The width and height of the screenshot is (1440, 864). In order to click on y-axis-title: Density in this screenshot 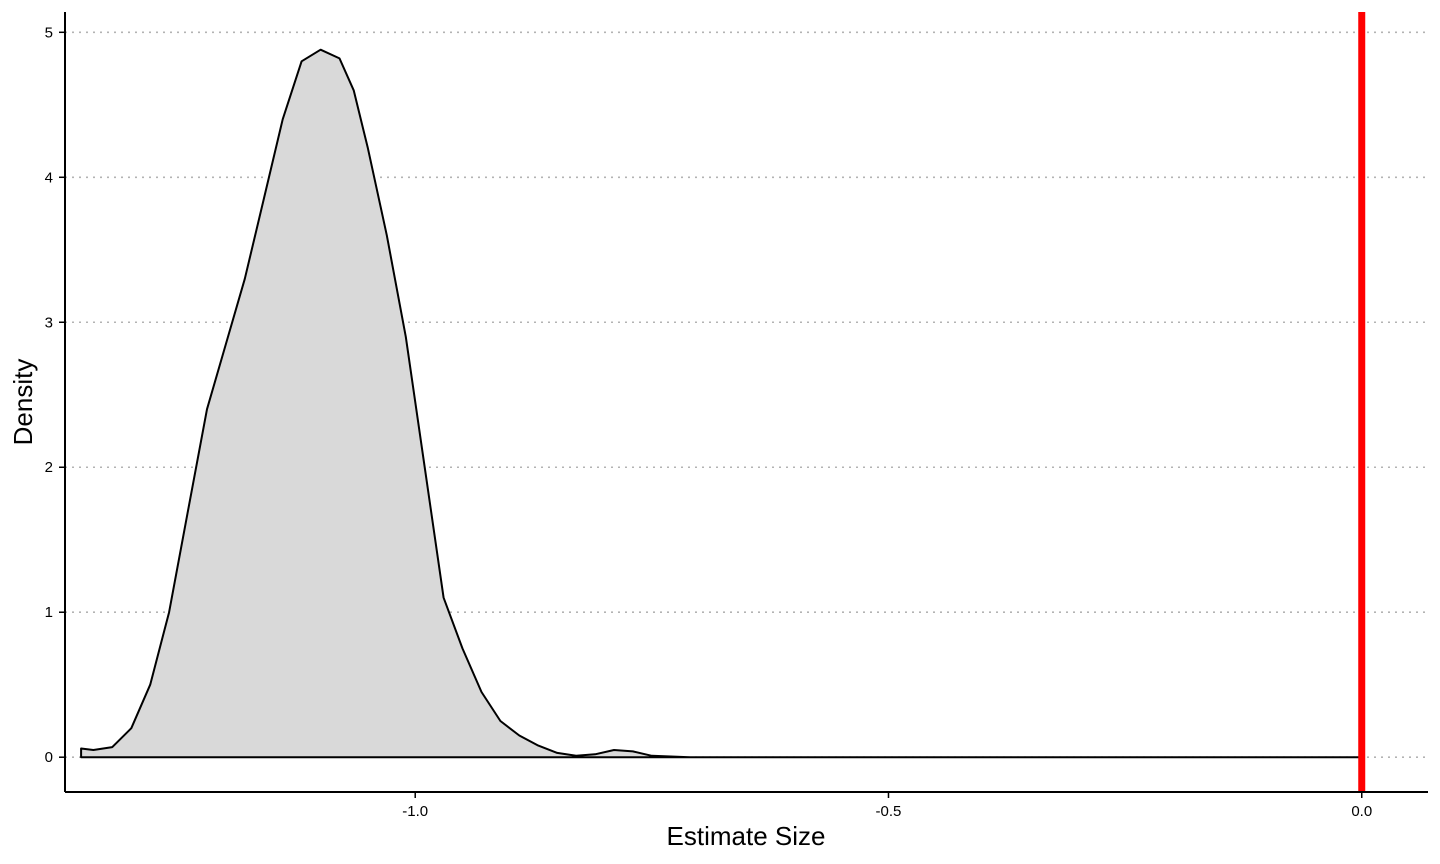, I will do `click(23, 402)`.